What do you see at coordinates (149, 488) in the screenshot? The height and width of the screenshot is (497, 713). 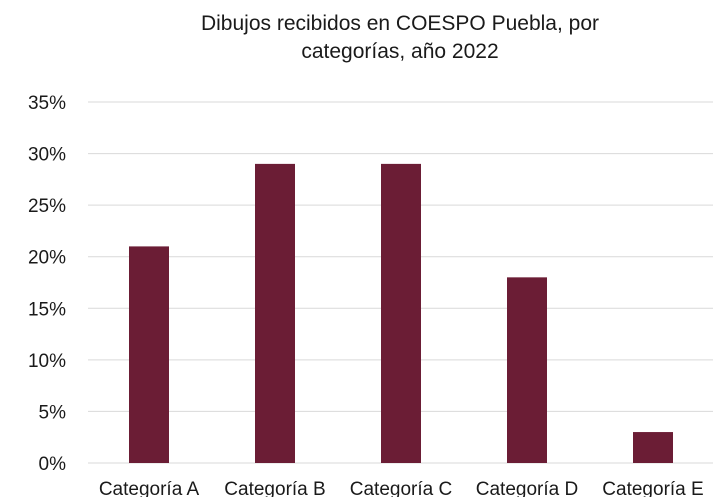 I see `x-tick-label: Categoría A` at bounding box center [149, 488].